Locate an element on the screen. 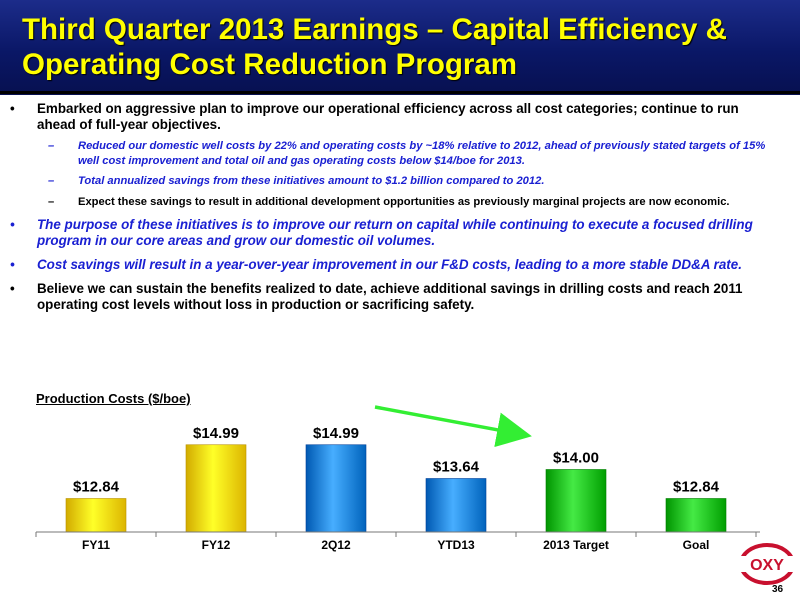 The width and height of the screenshot is (800, 600). bar-goal is located at coordinates (696, 515).